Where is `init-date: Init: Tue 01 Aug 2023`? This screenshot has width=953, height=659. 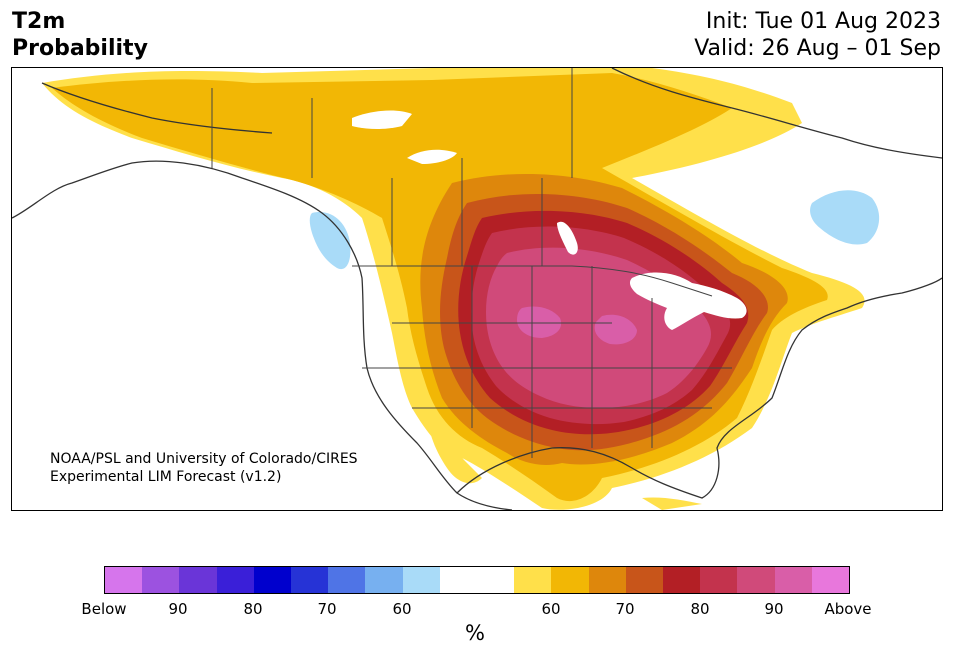 init-date: Init: Tue 01 Aug 2023 is located at coordinates (823, 21).